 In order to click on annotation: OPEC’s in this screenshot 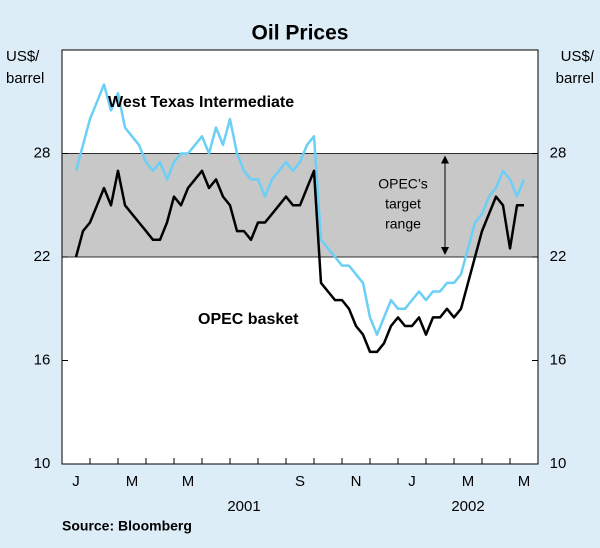, I will do `click(403, 184)`.